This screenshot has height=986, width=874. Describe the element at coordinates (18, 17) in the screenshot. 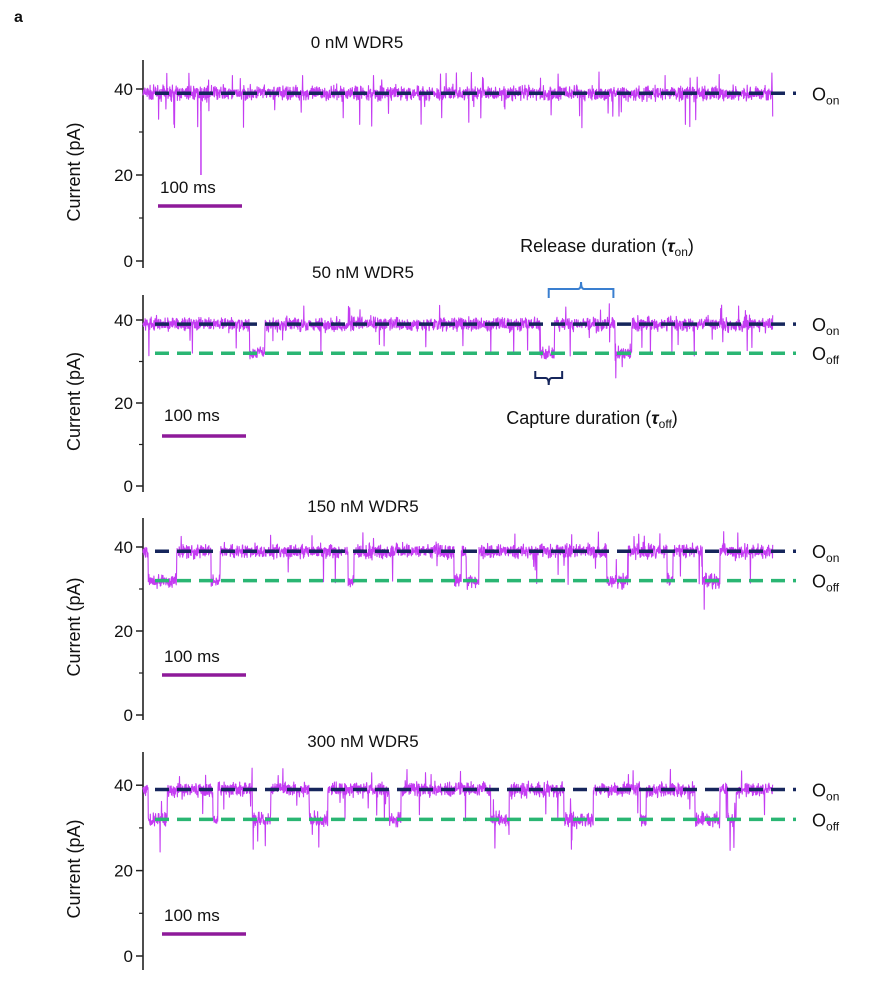

I see `panel-letter: a` at that location.